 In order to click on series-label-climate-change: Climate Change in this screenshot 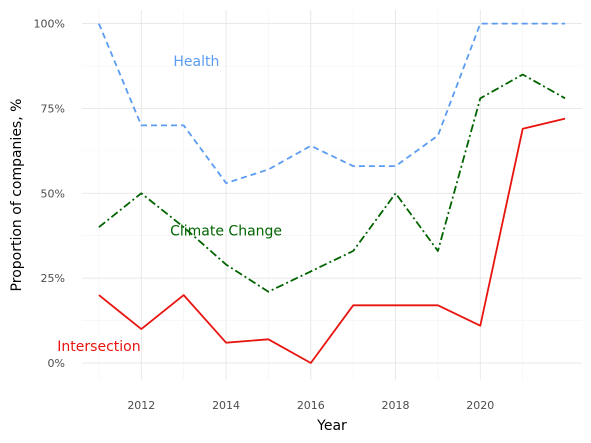, I will do `click(226, 232)`.